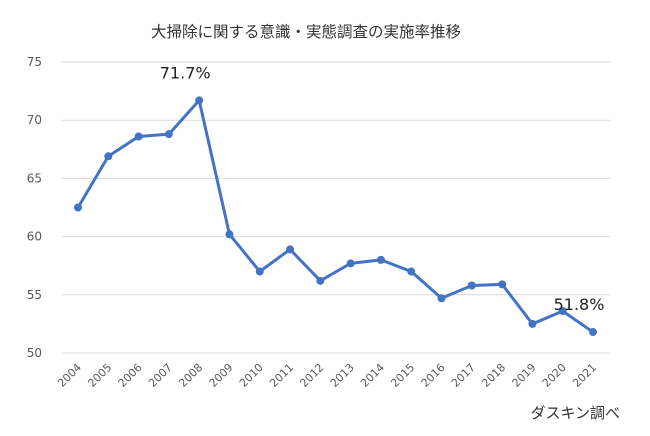 The image size is (650, 436). What do you see at coordinates (493, 375) in the screenshot?
I see `x-tick-label: 2018` at bounding box center [493, 375].